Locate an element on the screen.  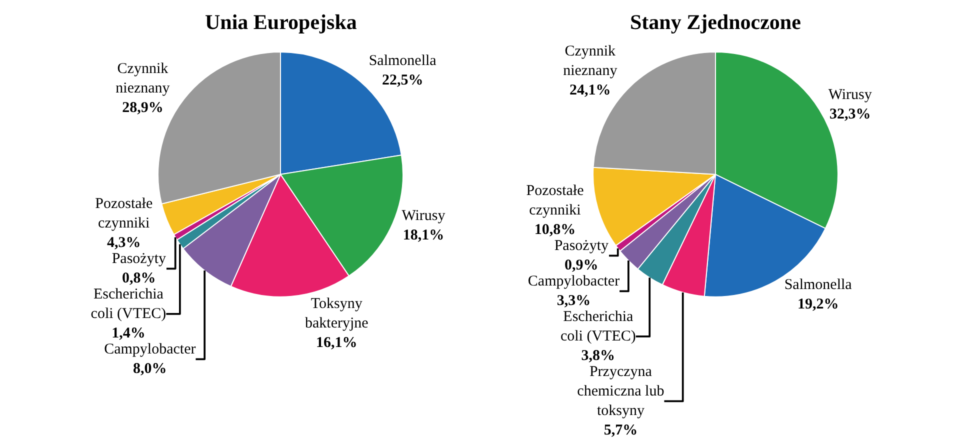
data-label: 1,4% is located at coordinates (129, 333).